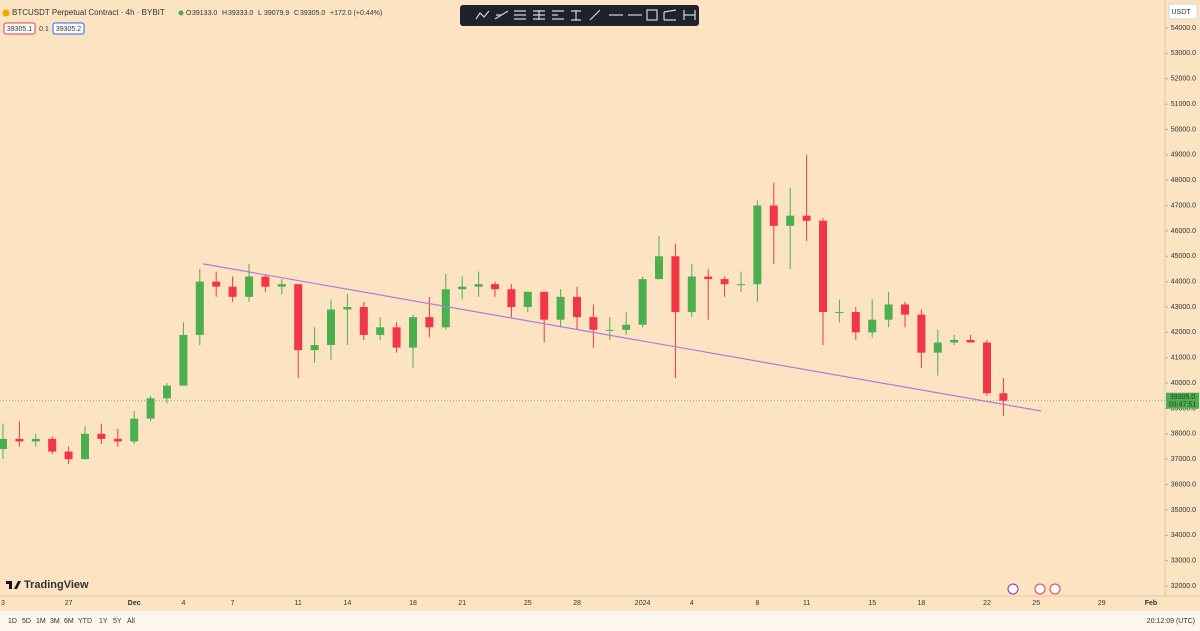 The height and width of the screenshot is (631, 1200). I want to click on bid-box, so click(19, 28).